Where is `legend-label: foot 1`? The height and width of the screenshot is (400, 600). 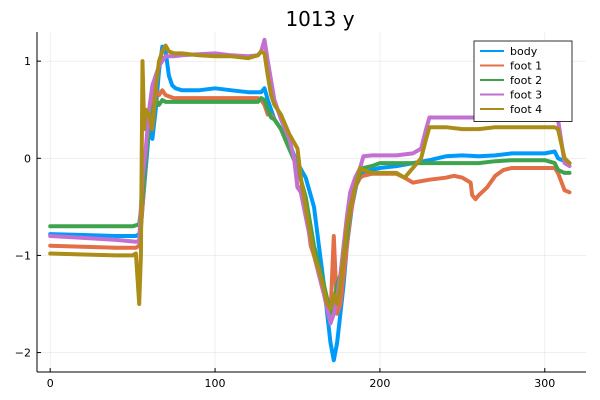 legend-label: foot 1 is located at coordinates (526, 66).